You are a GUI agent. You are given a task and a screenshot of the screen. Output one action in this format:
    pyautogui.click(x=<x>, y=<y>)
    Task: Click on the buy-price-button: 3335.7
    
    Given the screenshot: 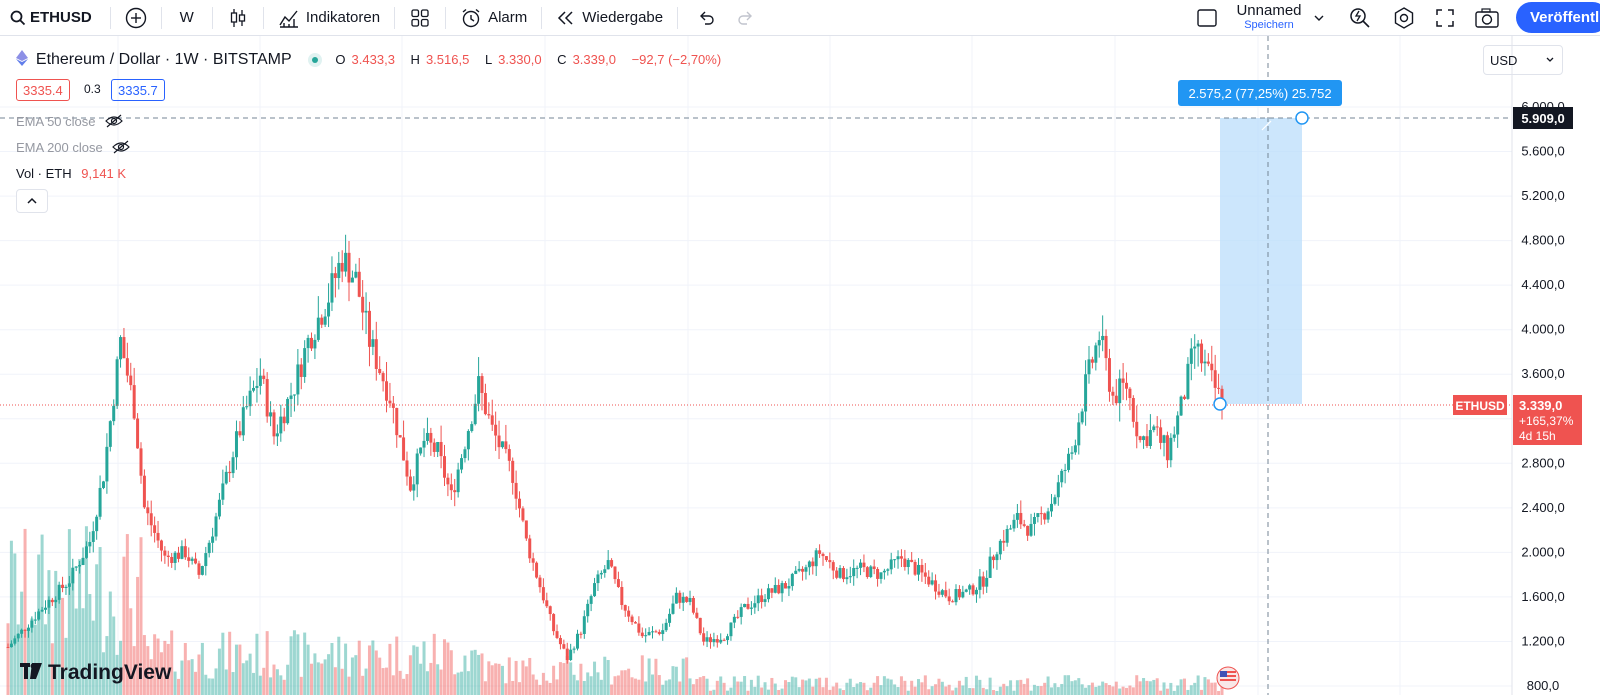 What is the action you would take?
    pyautogui.click(x=138, y=90)
    